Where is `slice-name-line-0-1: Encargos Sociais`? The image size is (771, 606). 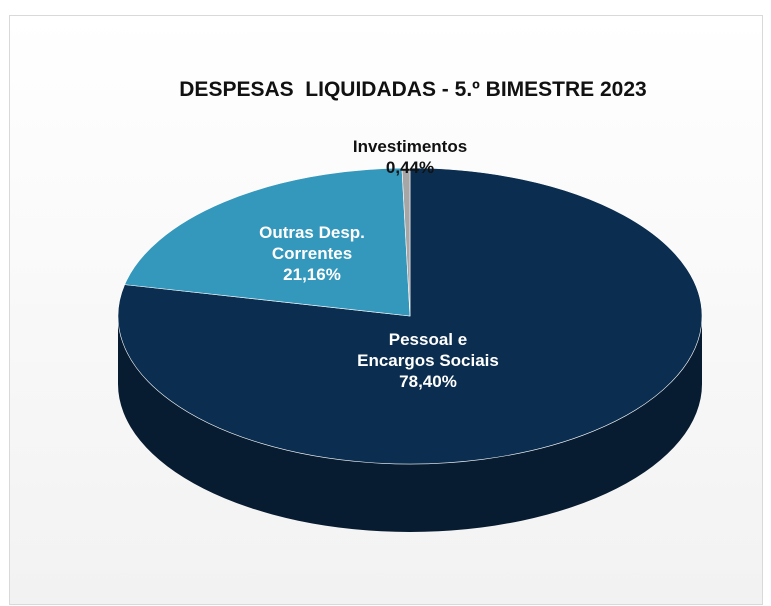 slice-name-line-0-1: Encargos Sociais is located at coordinates (428, 360).